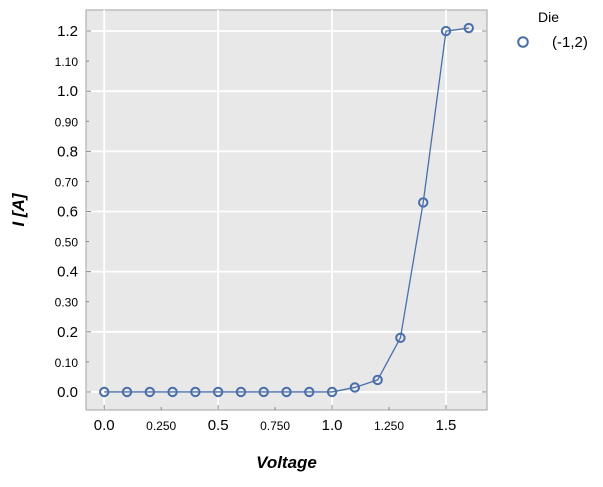  What do you see at coordinates (552, 30) in the screenshot?
I see `legend: Die (-1,2)` at bounding box center [552, 30].